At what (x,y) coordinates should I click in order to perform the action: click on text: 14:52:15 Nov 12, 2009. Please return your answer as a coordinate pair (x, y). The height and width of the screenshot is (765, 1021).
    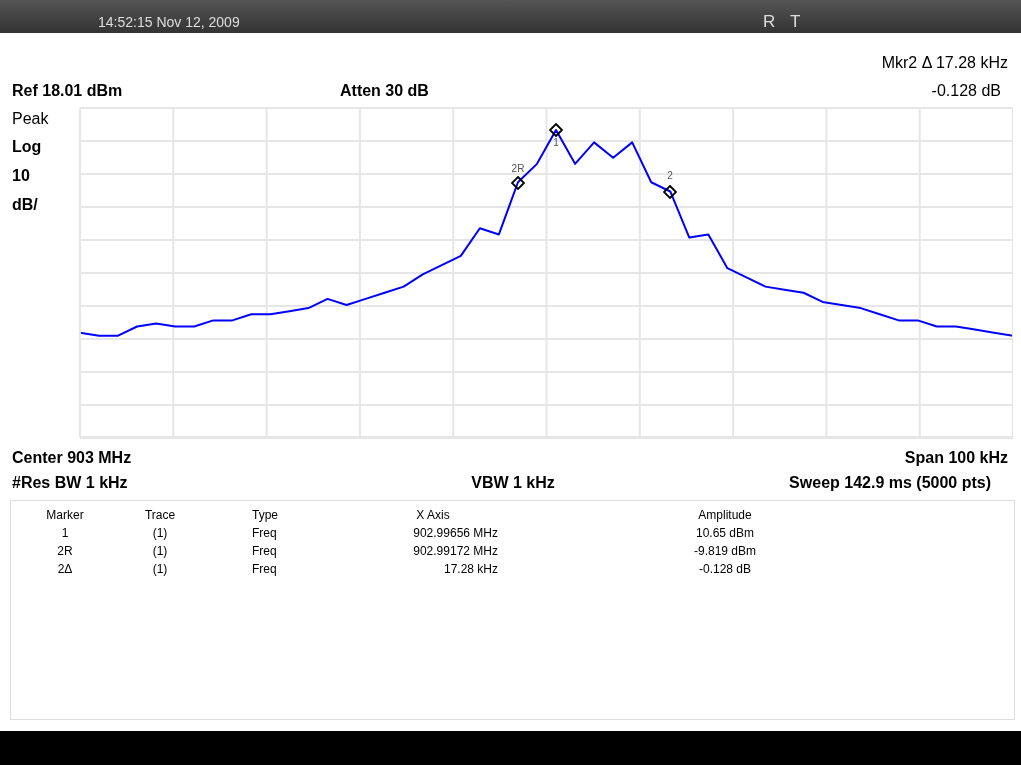
    Looking at the image, I should click on (169, 22).